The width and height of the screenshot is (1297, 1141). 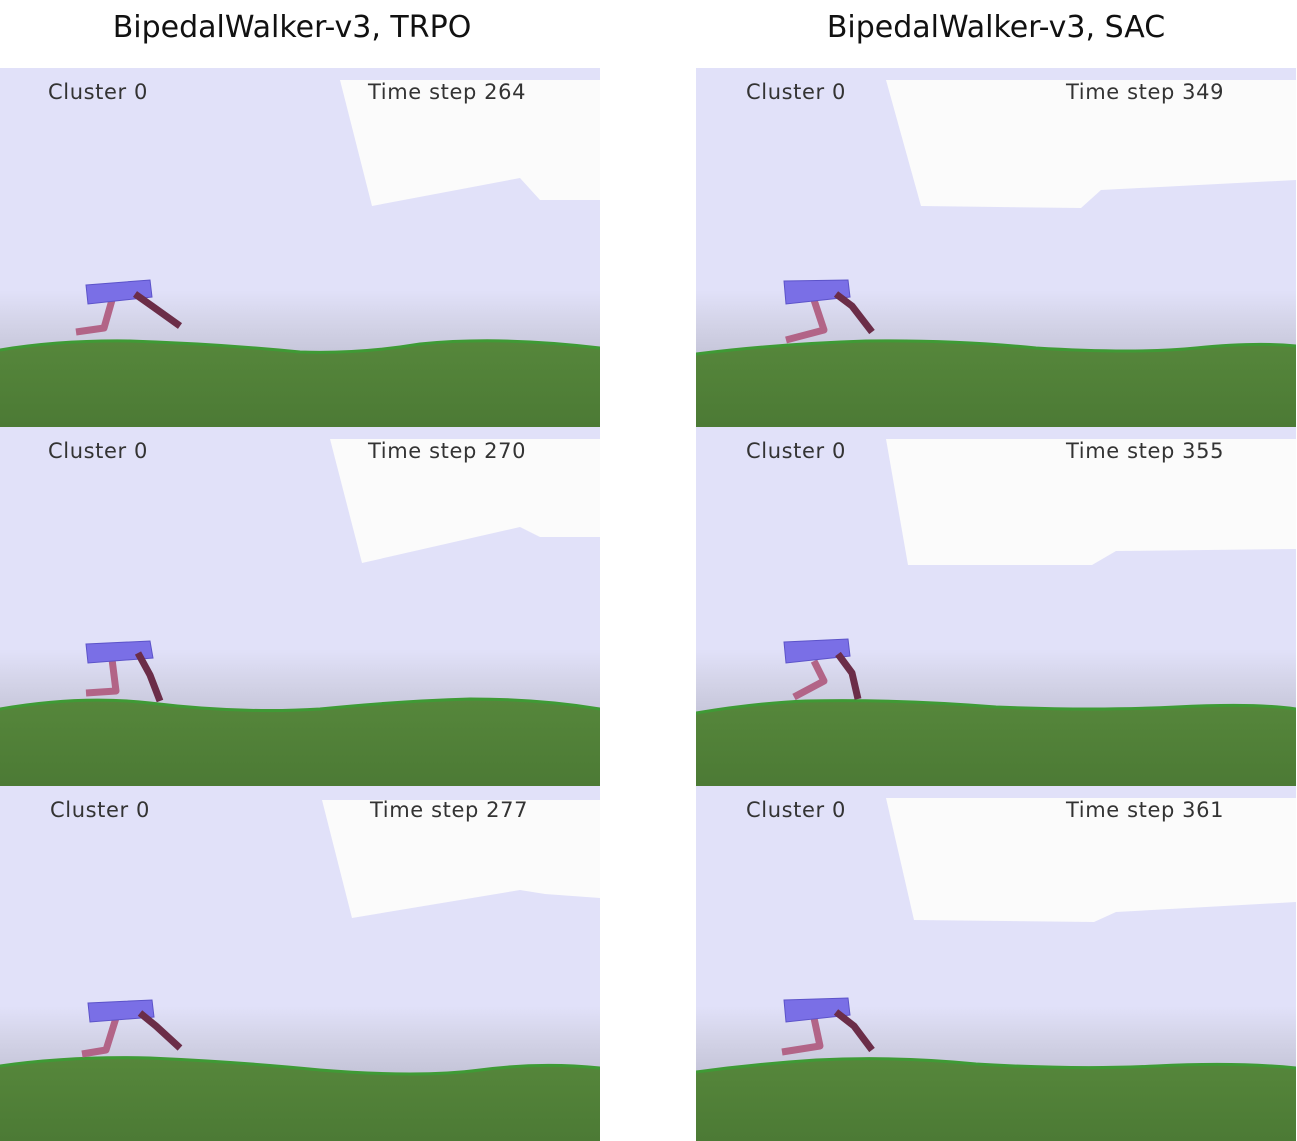 I want to click on game-frame-sac-2: Cluster 0 Time step 355, so click(x=996, y=606).